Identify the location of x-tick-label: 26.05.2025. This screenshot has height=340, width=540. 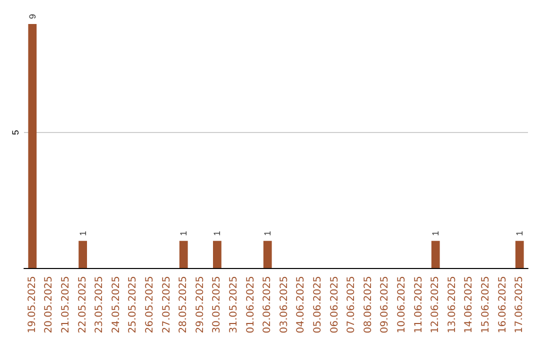
(150, 305).